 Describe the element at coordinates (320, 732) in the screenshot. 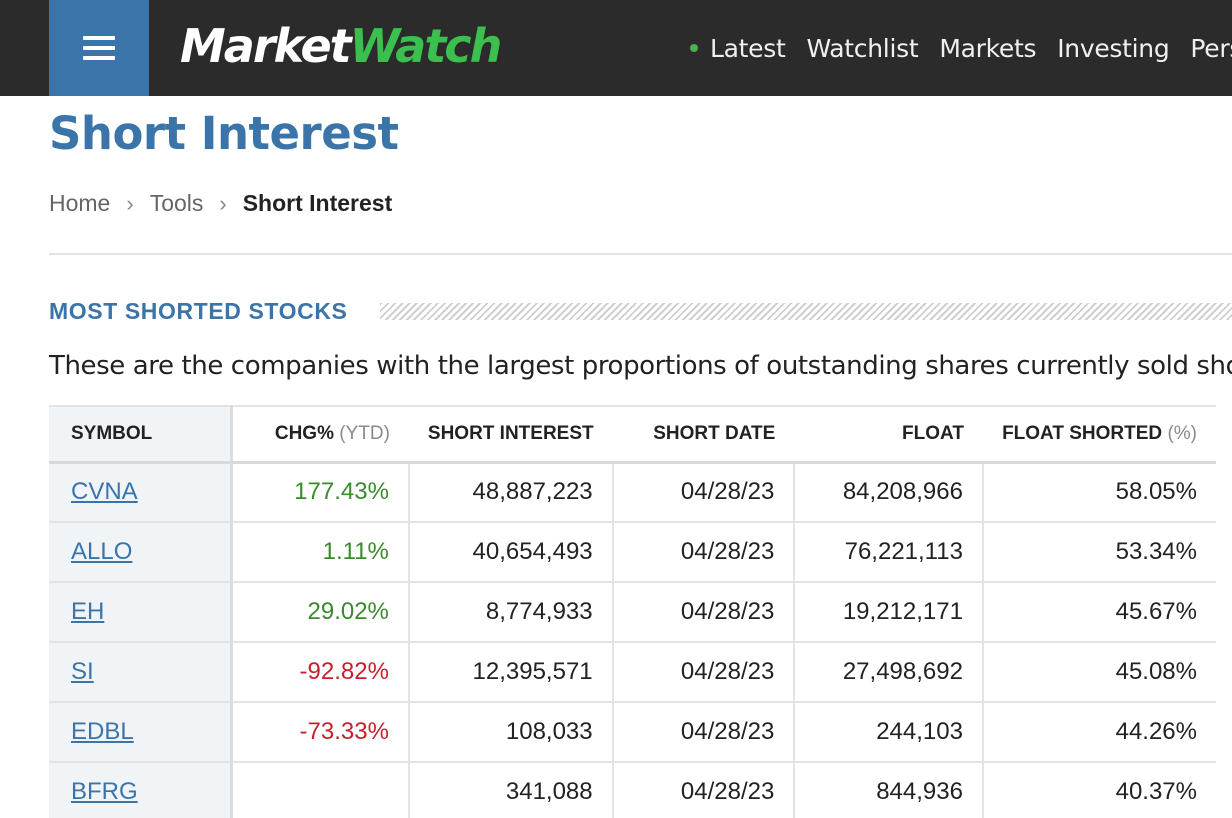

I see `cell-chg: -73.33%` at that location.